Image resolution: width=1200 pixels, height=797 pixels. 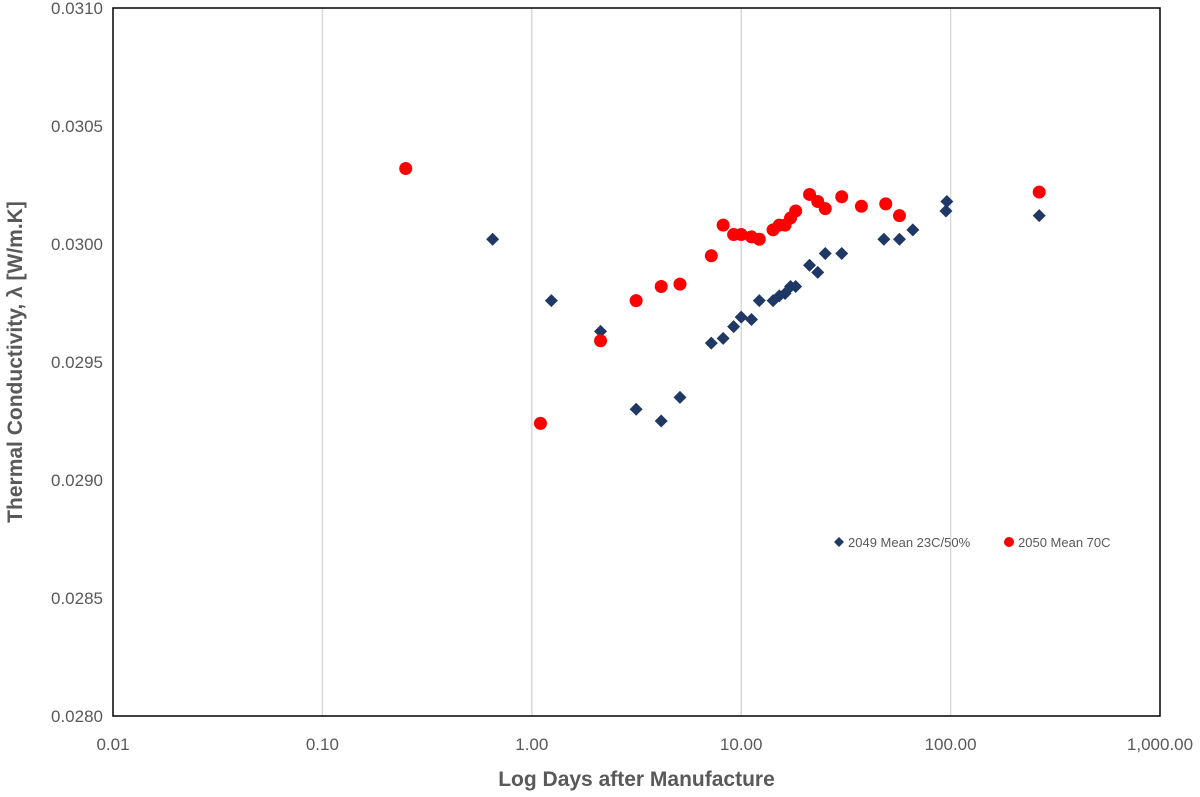 What do you see at coordinates (77, 480) in the screenshot?
I see `y-tick-label: 0.0290` at bounding box center [77, 480].